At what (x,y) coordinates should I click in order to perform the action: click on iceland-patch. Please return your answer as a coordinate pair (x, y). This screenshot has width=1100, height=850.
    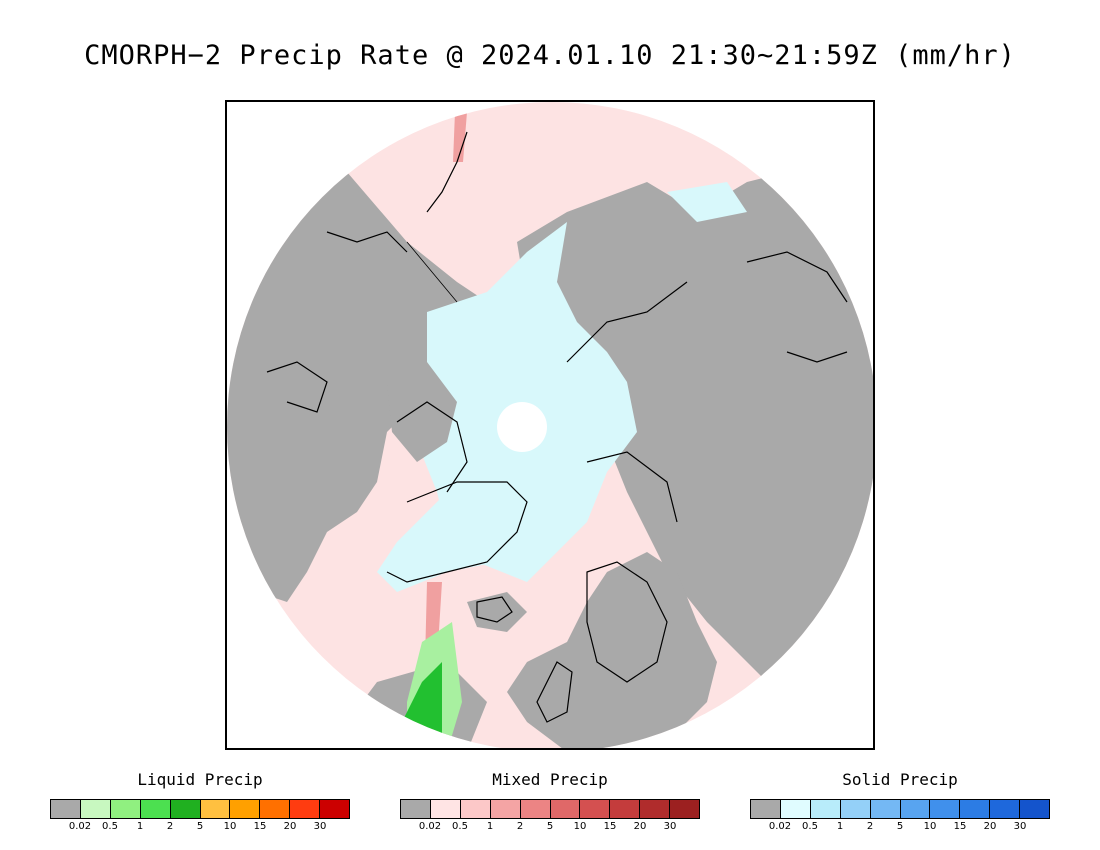
    Looking at the image, I should click on (497, 612).